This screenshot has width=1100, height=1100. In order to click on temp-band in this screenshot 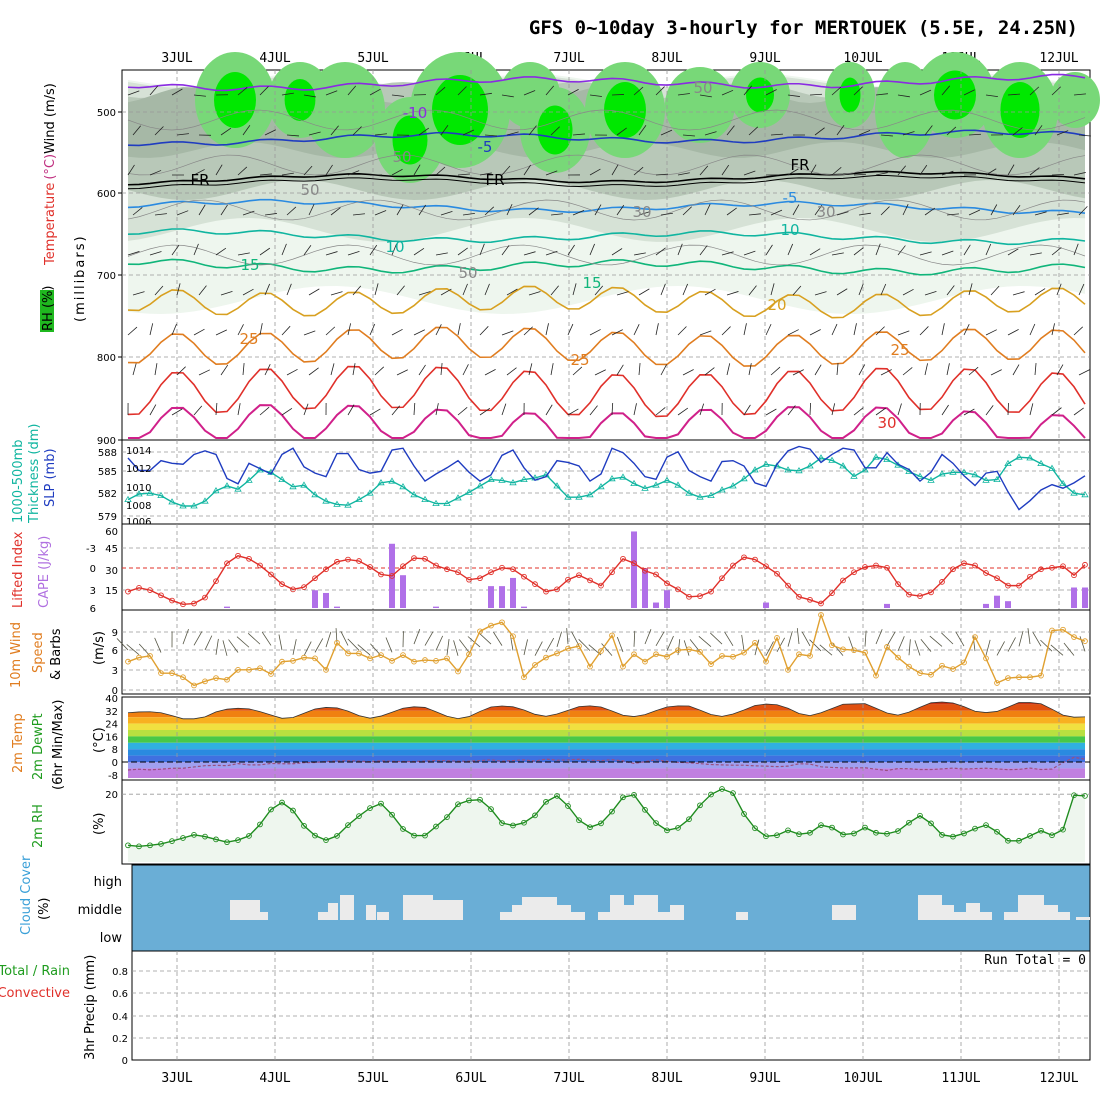, I will do `click(606, 773)`.